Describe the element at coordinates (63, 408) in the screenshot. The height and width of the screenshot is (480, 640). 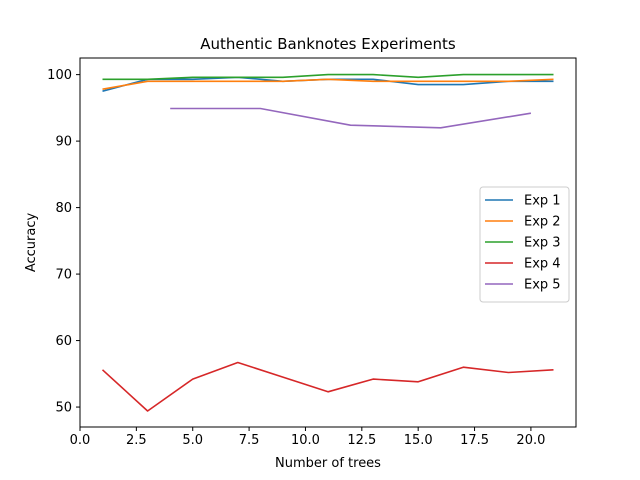
I see `y-tick-label: 50` at that location.